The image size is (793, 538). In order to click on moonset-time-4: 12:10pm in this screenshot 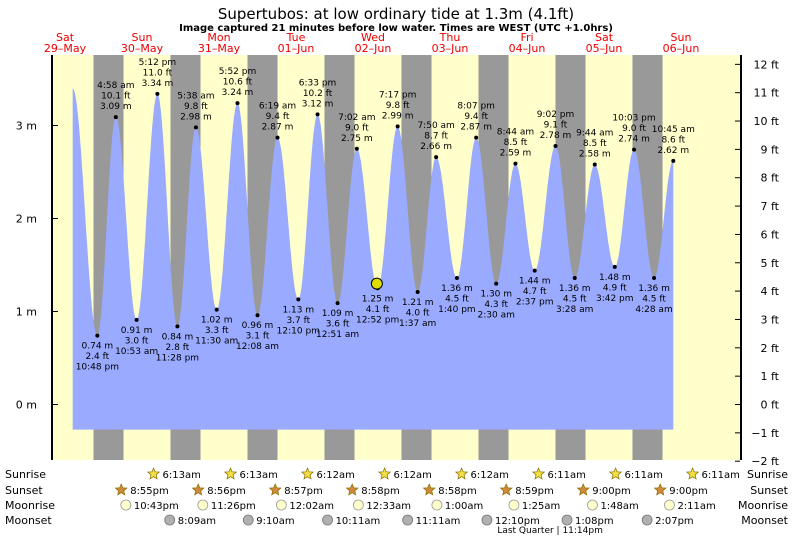, I will do `click(517, 521)`.